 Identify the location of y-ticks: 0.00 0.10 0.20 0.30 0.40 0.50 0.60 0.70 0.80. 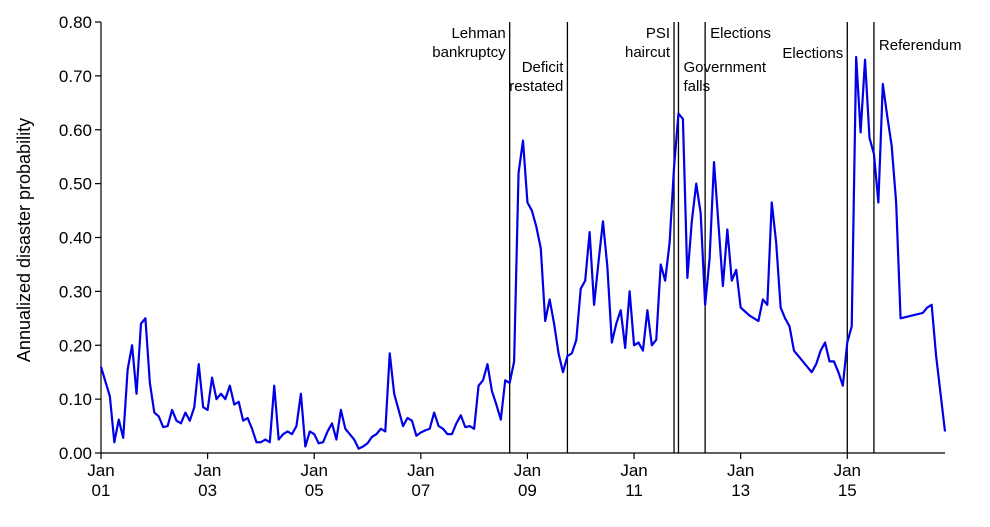
(80, 238).